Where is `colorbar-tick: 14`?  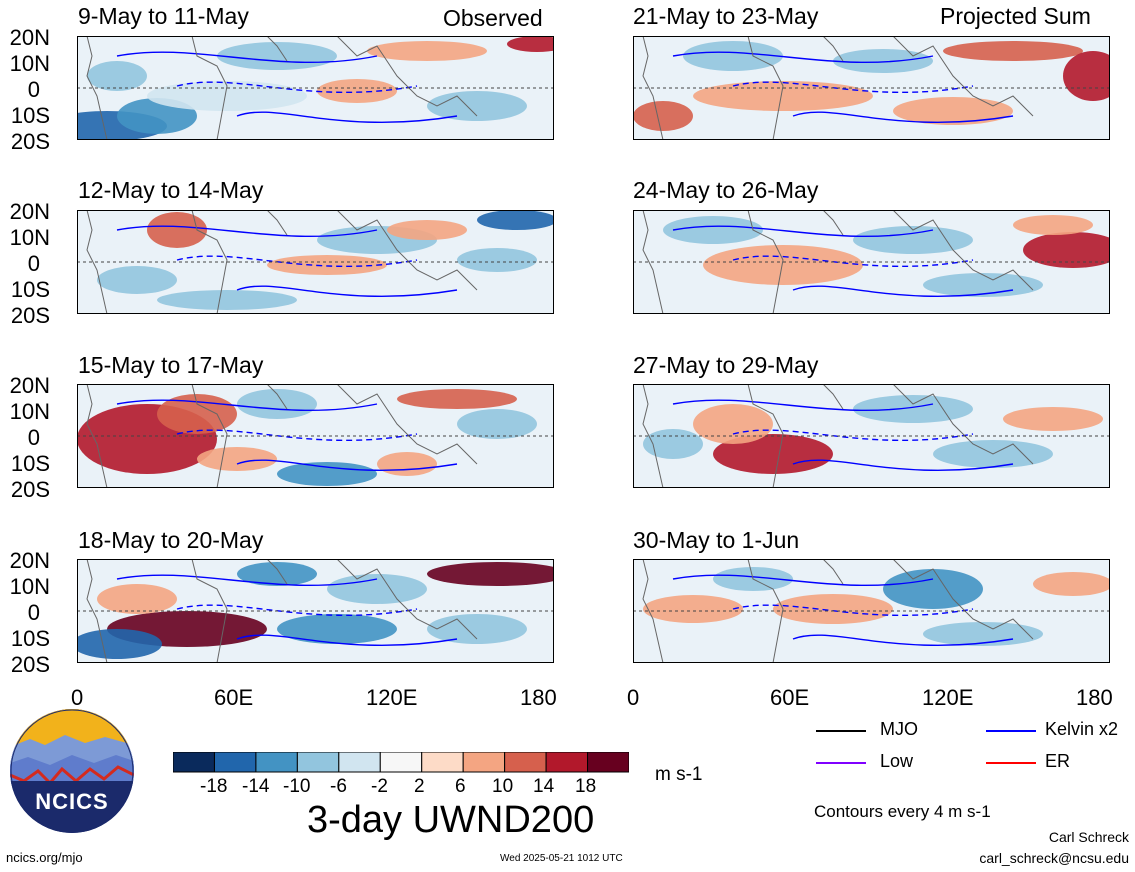 colorbar-tick: 14 is located at coordinates (544, 786).